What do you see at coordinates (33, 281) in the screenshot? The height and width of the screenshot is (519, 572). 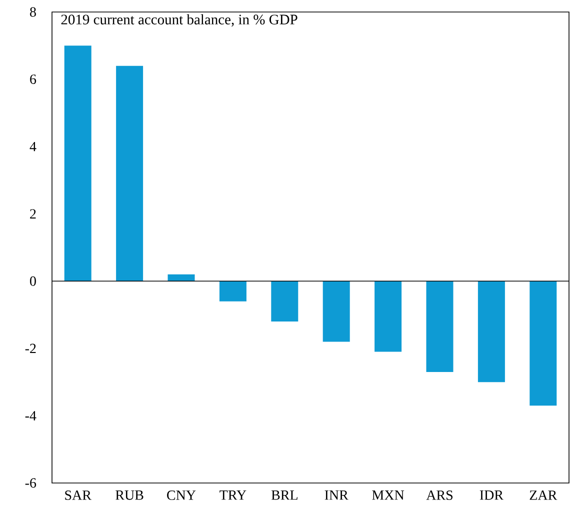 I see `y-tick-label: 0` at bounding box center [33, 281].